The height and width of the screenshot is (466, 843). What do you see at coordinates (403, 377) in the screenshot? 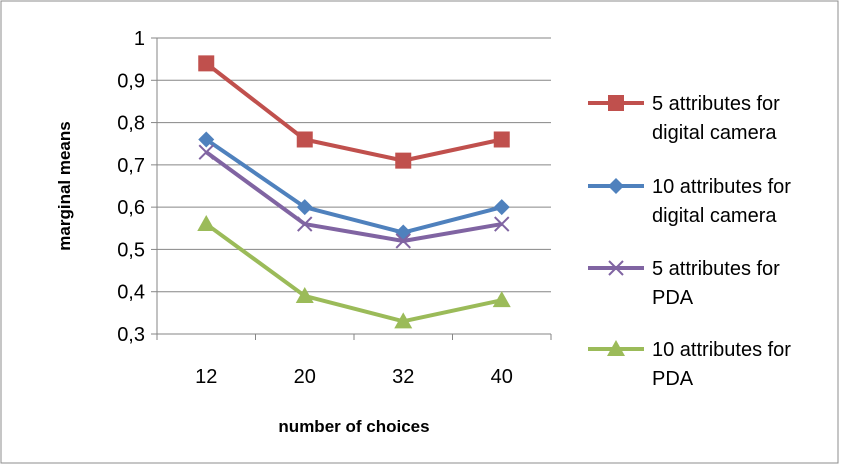
I see `x-tick-label: 32` at bounding box center [403, 377].